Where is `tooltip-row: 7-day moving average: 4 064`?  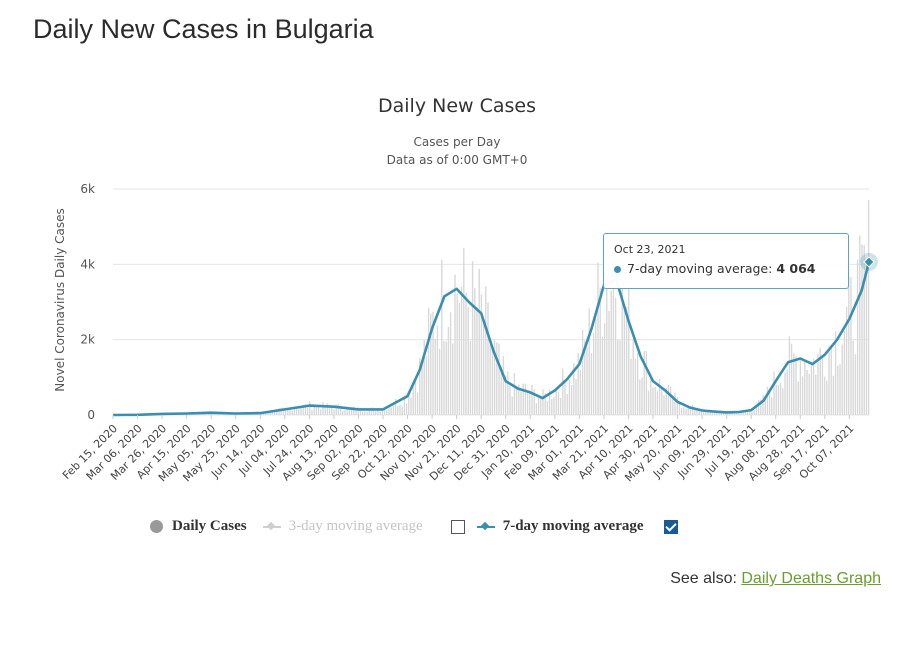
tooltip-row: 7-day moving average: 4 064 is located at coordinates (726, 268).